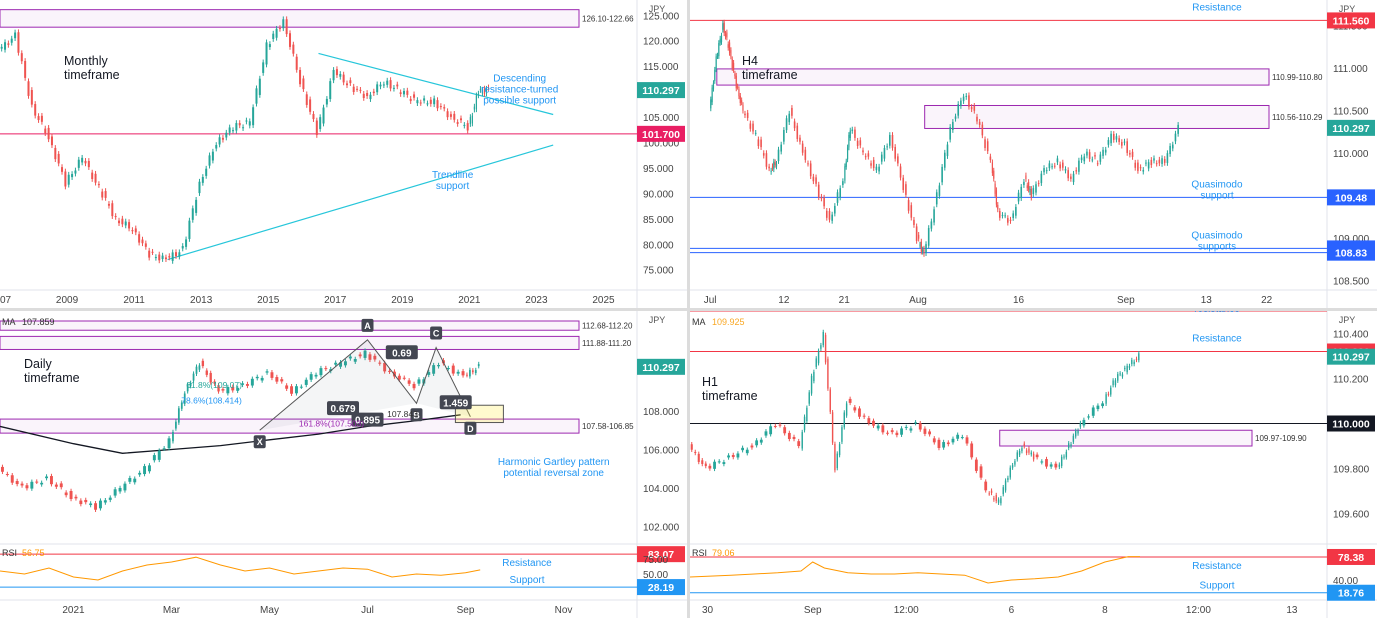 This screenshot has height=618, width=1377. What do you see at coordinates (240, 568) in the screenshot?
I see `rsi-line` at bounding box center [240, 568].